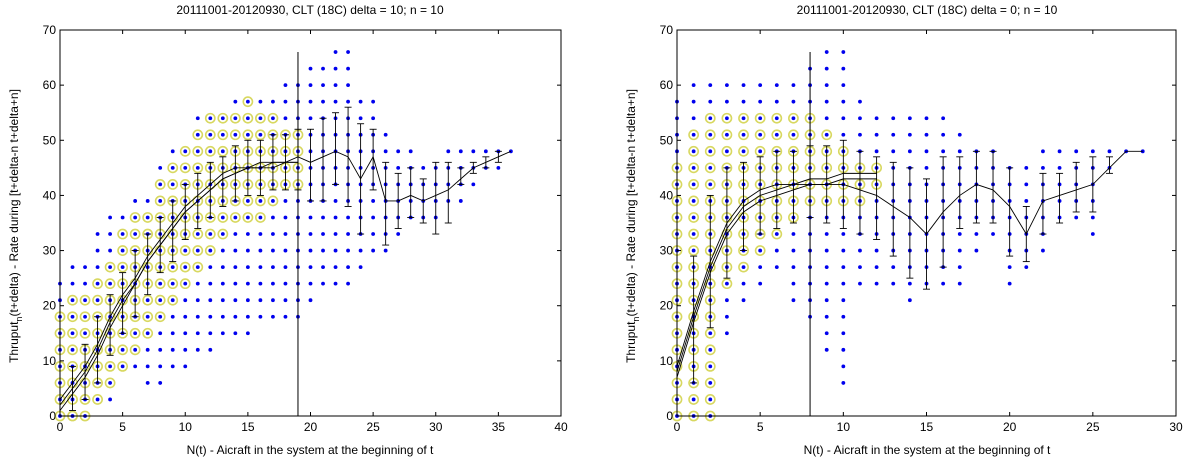 The image size is (1191, 459). I want to click on series-line, so click(776, 278).